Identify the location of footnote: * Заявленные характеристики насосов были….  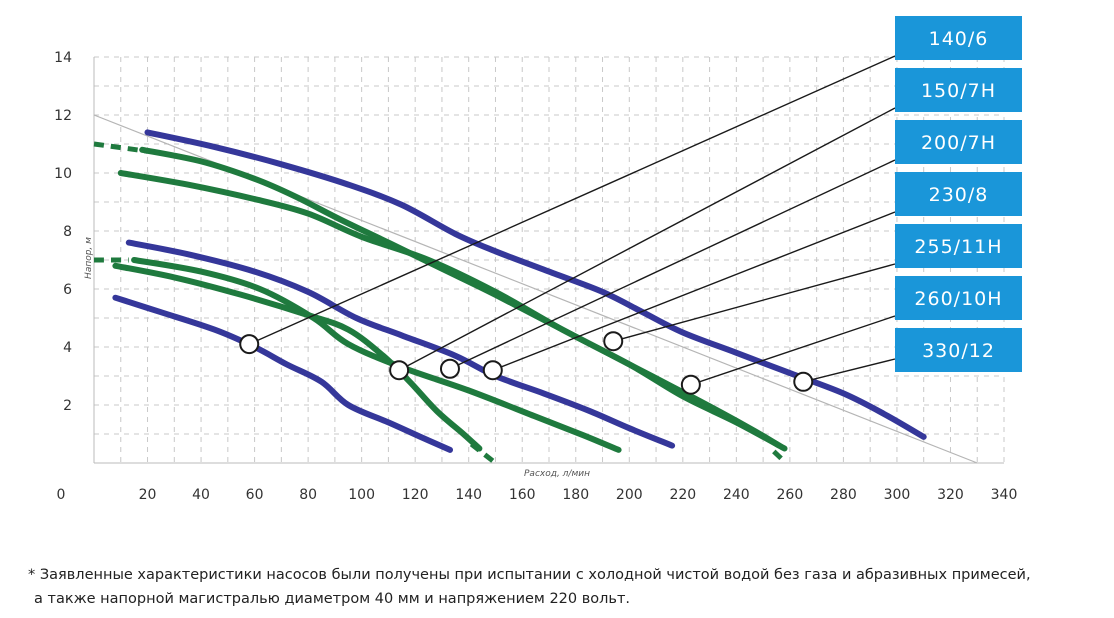
(570, 587).